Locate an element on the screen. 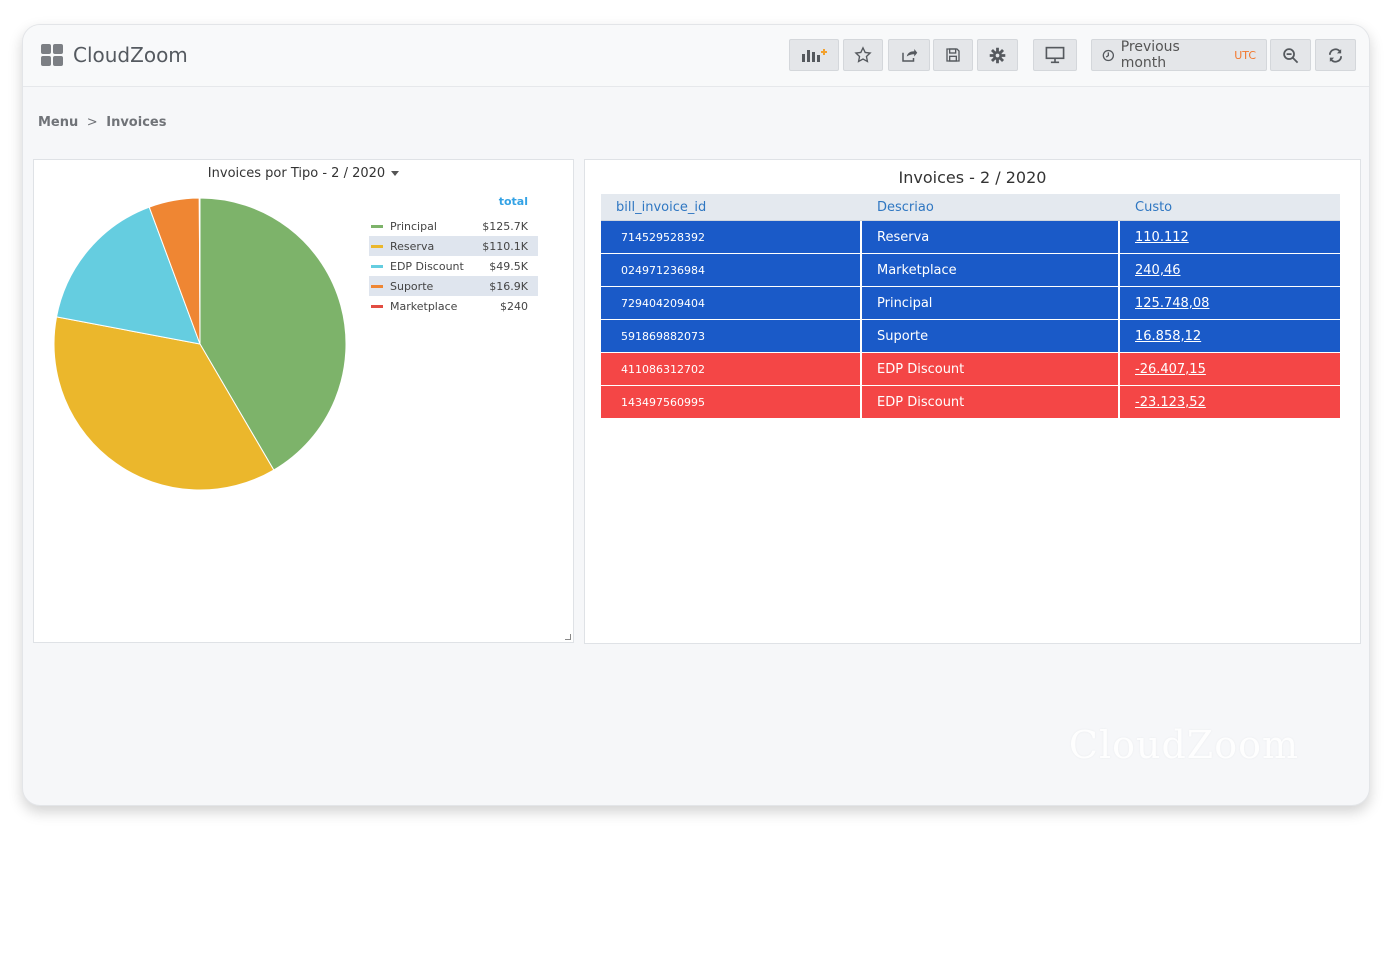 Image resolution: width=1388 pixels, height=959 pixels. table-row: 714529528392 Reserva 110.112 is located at coordinates (970, 237).